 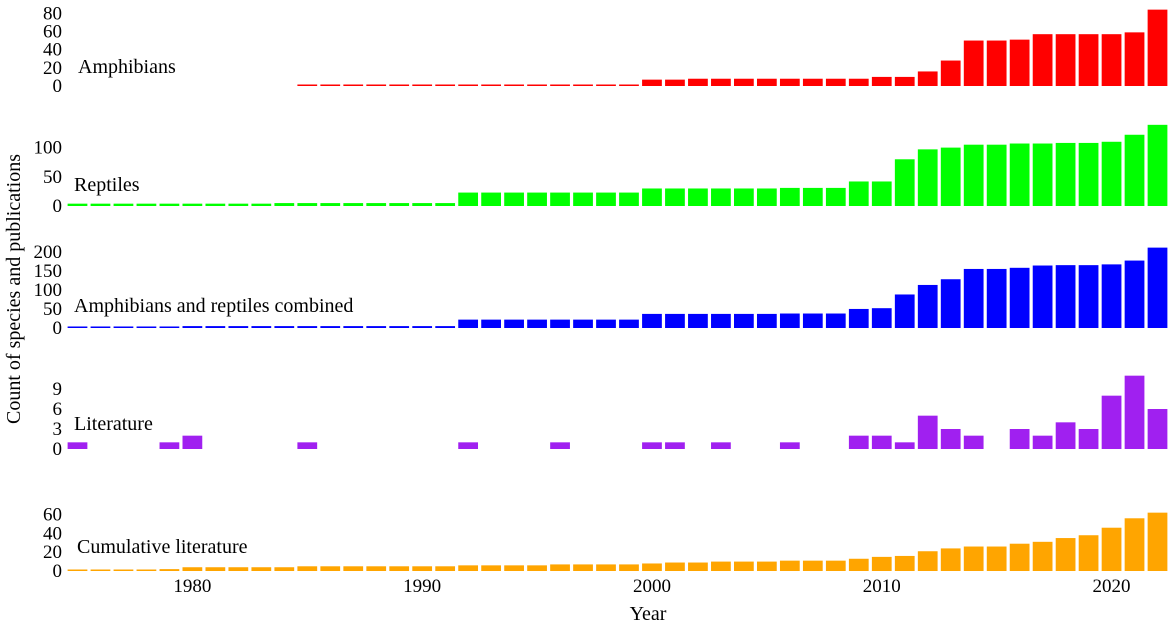 What do you see at coordinates (1112, 586) in the screenshot?
I see `x-tick-label: 2020` at bounding box center [1112, 586].